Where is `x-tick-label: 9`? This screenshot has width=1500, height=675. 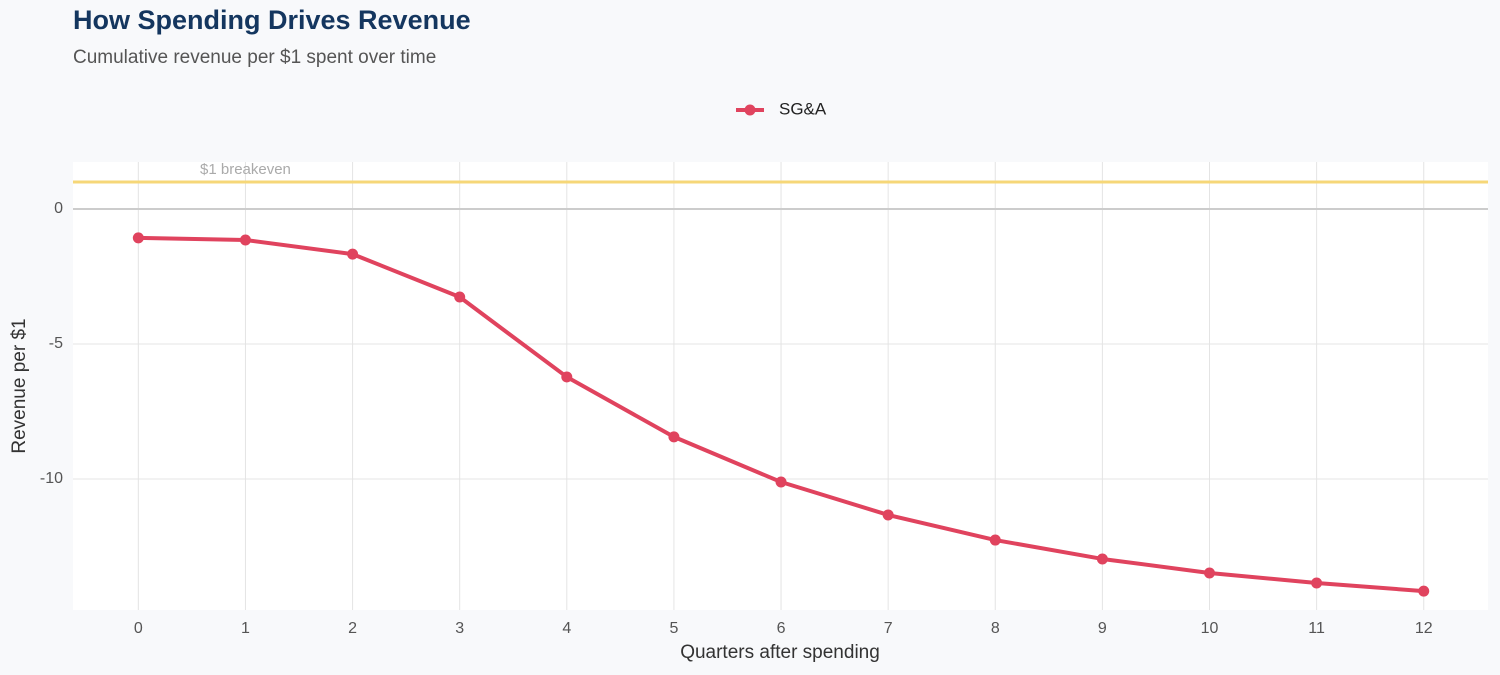
x-tick-label: 9 is located at coordinates (1102, 628).